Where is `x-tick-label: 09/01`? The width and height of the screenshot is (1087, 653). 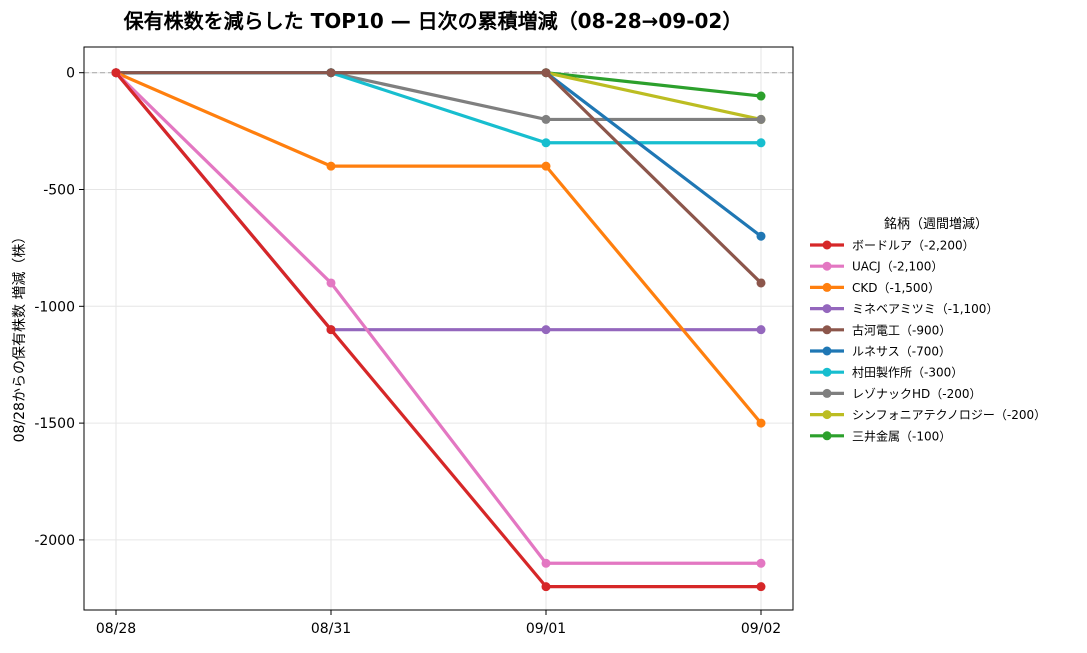 x-tick-label: 09/01 is located at coordinates (546, 629).